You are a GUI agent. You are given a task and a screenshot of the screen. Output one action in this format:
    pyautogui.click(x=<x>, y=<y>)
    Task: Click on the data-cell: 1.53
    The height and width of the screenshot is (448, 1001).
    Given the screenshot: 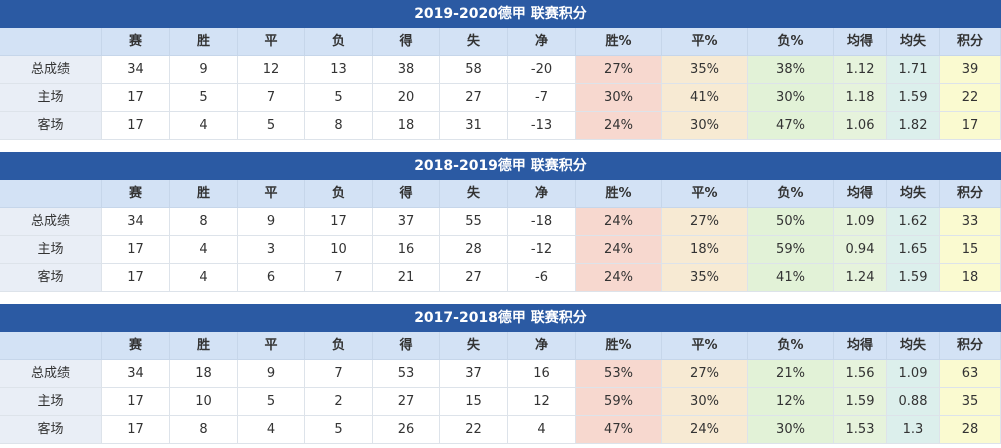 What is the action you would take?
    pyautogui.click(x=860, y=430)
    